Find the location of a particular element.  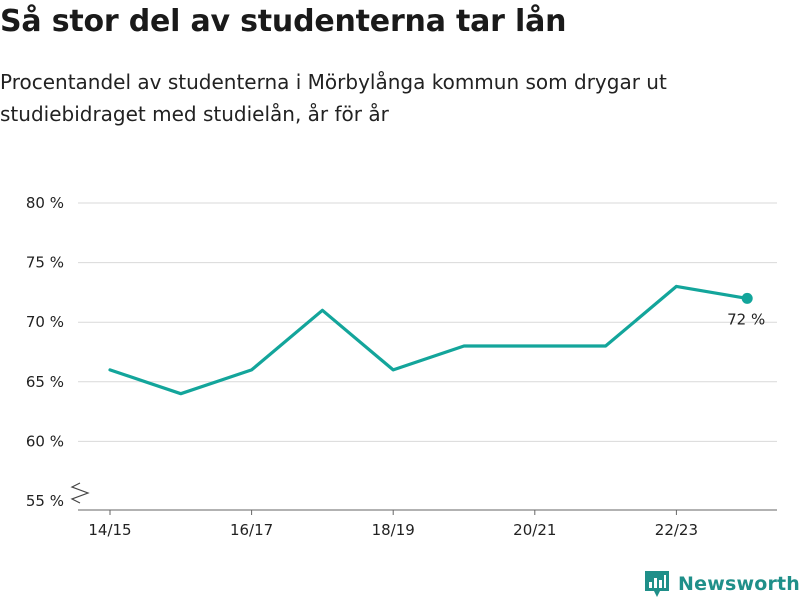

x-tick-label: 22/23 is located at coordinates (676, 530).